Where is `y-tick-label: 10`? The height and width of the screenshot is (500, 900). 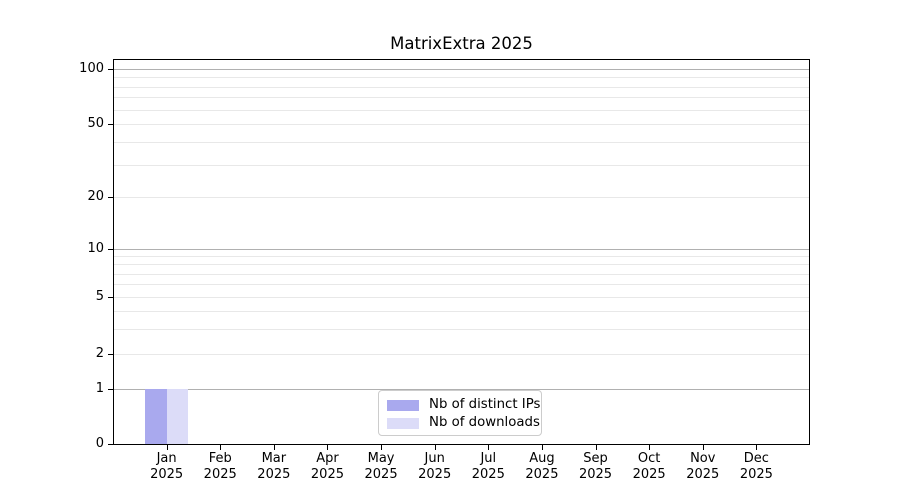 y-tick-label: 10 is located at coordinates (95, 248).